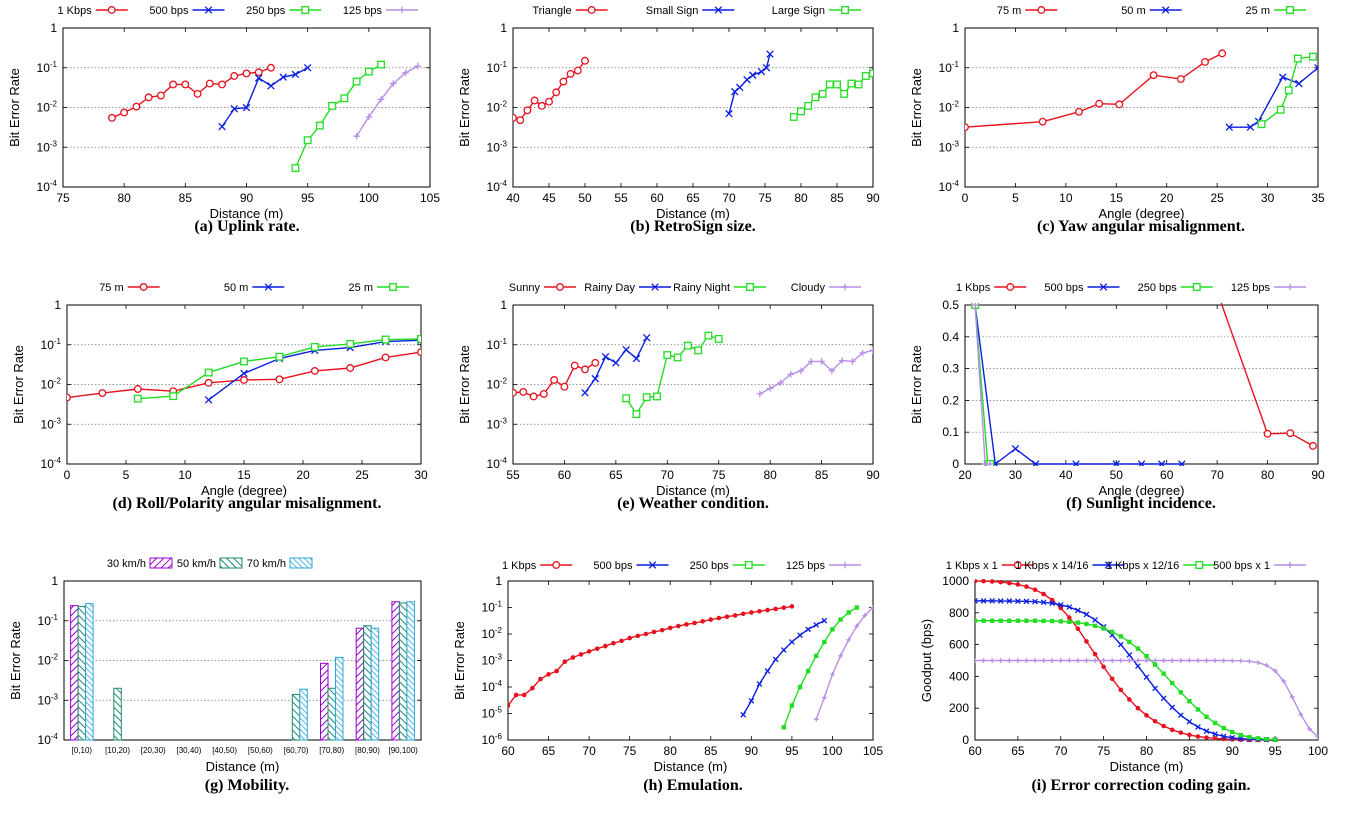 This screenshot has width=1347, height=822. Describe the element at coordinates (551, 11) in the screenshot. I see `legend-label: Triangle` at that location.